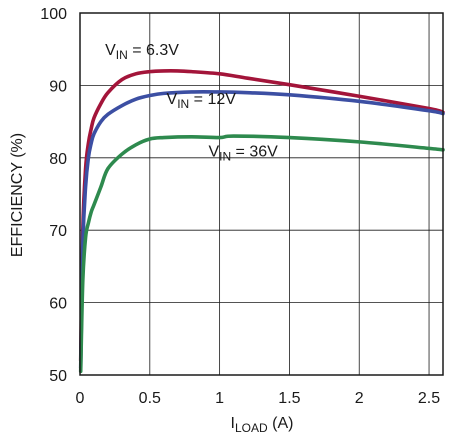 This screenshot has height=439, width=450. Describe the element at coordinates (233, 423) in the screenshot. I see `x-axis-label-main: I` at that location.